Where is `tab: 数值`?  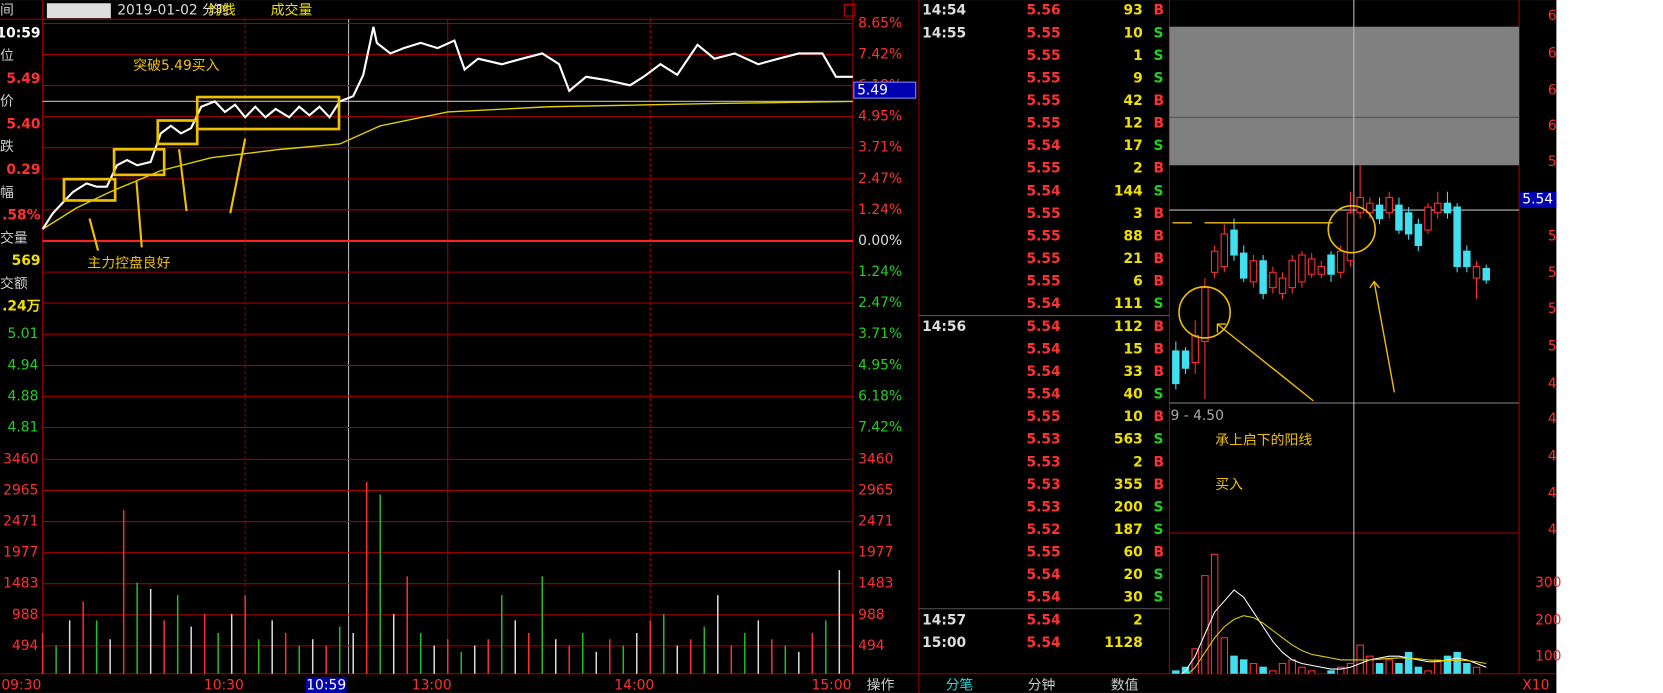
tab: 数值 is located at coordinates (1125, 685).